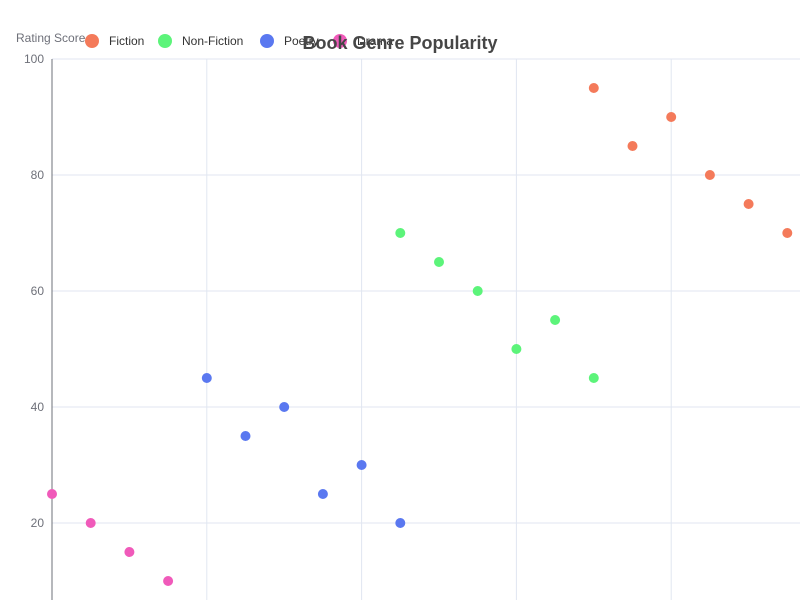  I want to click on legend-item-non-fiction: Non-Fiction, so click(200, 41).